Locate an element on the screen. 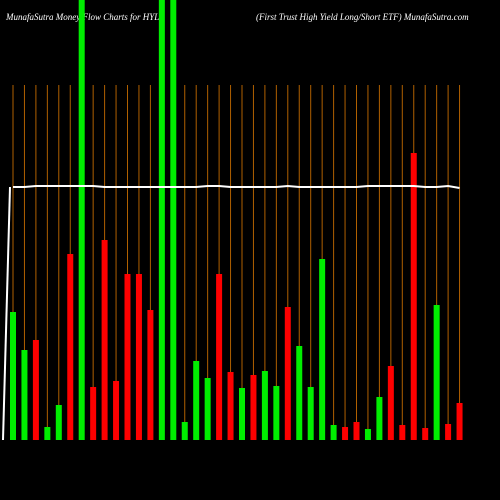 The width and height of the screenshot is (500, 500). line is located at coordinates (236, 186).